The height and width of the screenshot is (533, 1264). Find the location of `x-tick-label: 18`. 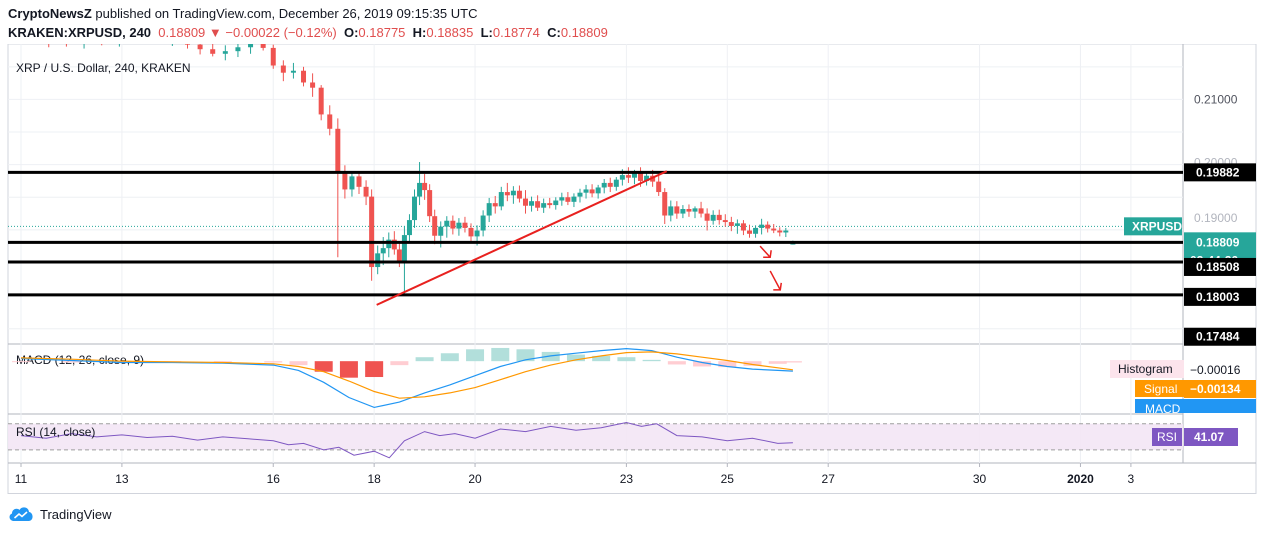

x-tick-label: 18 is located at coordinates (374, 479).